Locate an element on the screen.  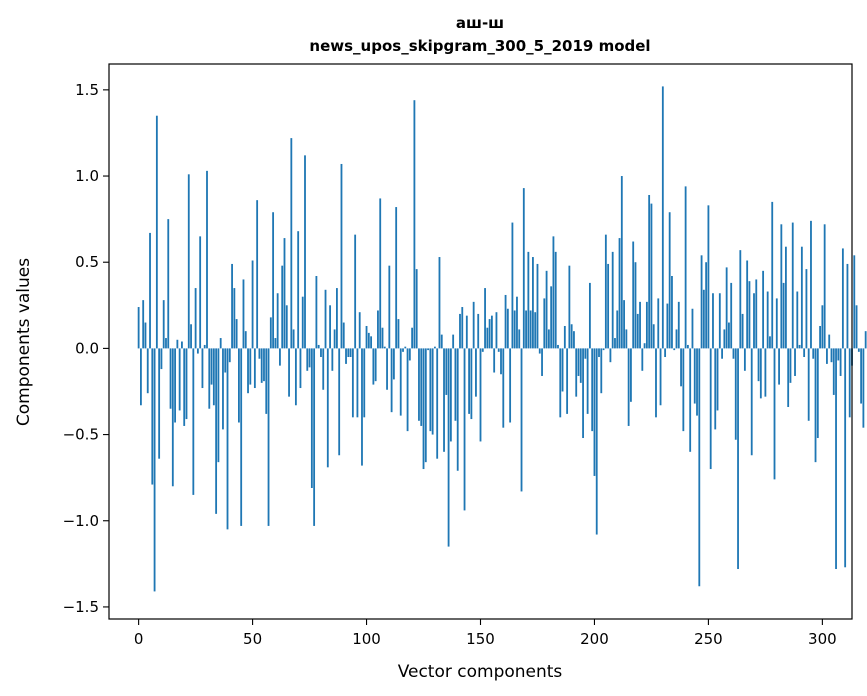
chart-subtitle: news_upos_skipgram_300_5_2019 model is located at coordinates (479, 46).